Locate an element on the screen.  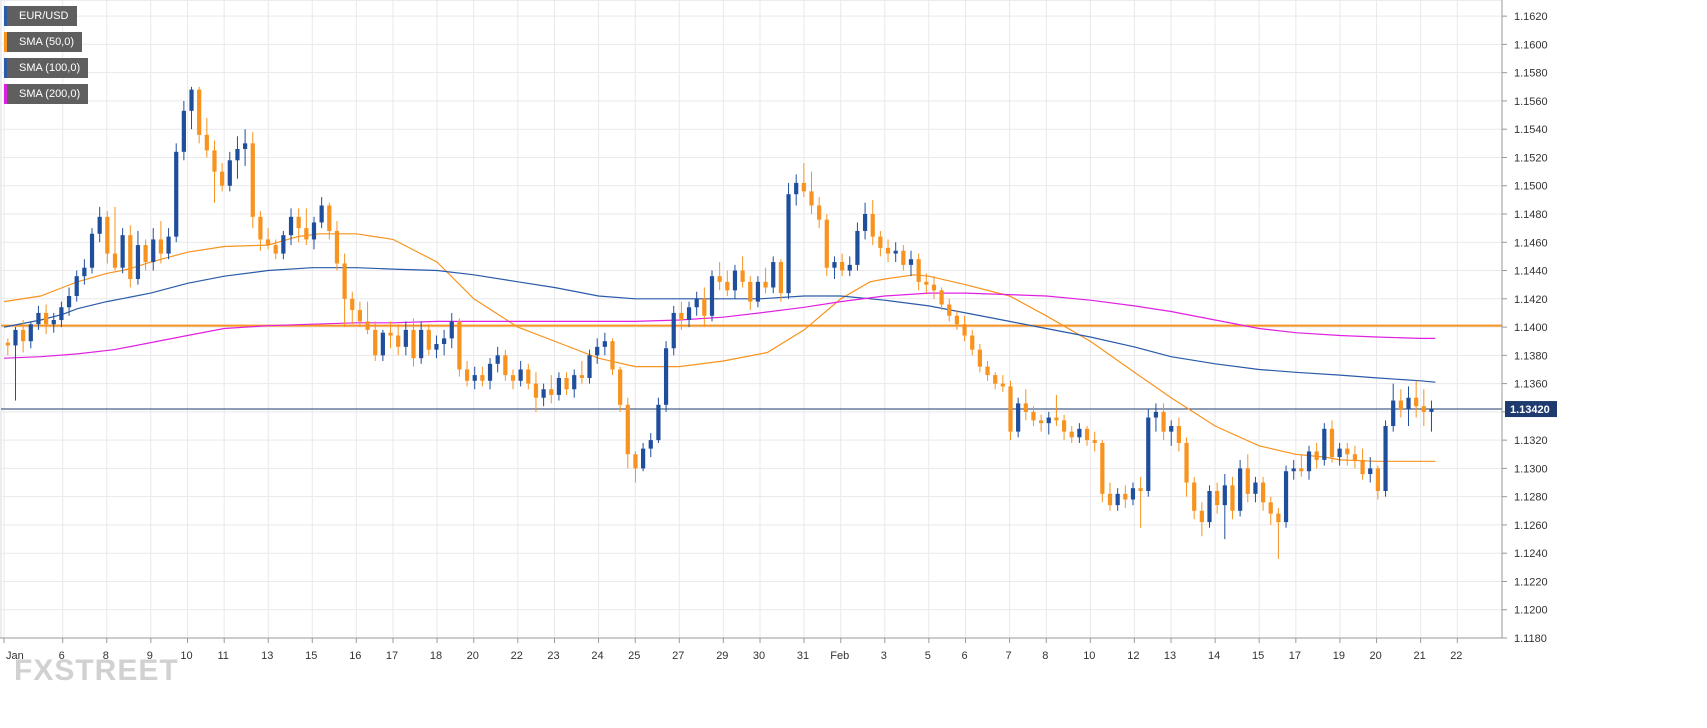
y-tick-label: 1.1540 is located at coordinates (1531, 130).